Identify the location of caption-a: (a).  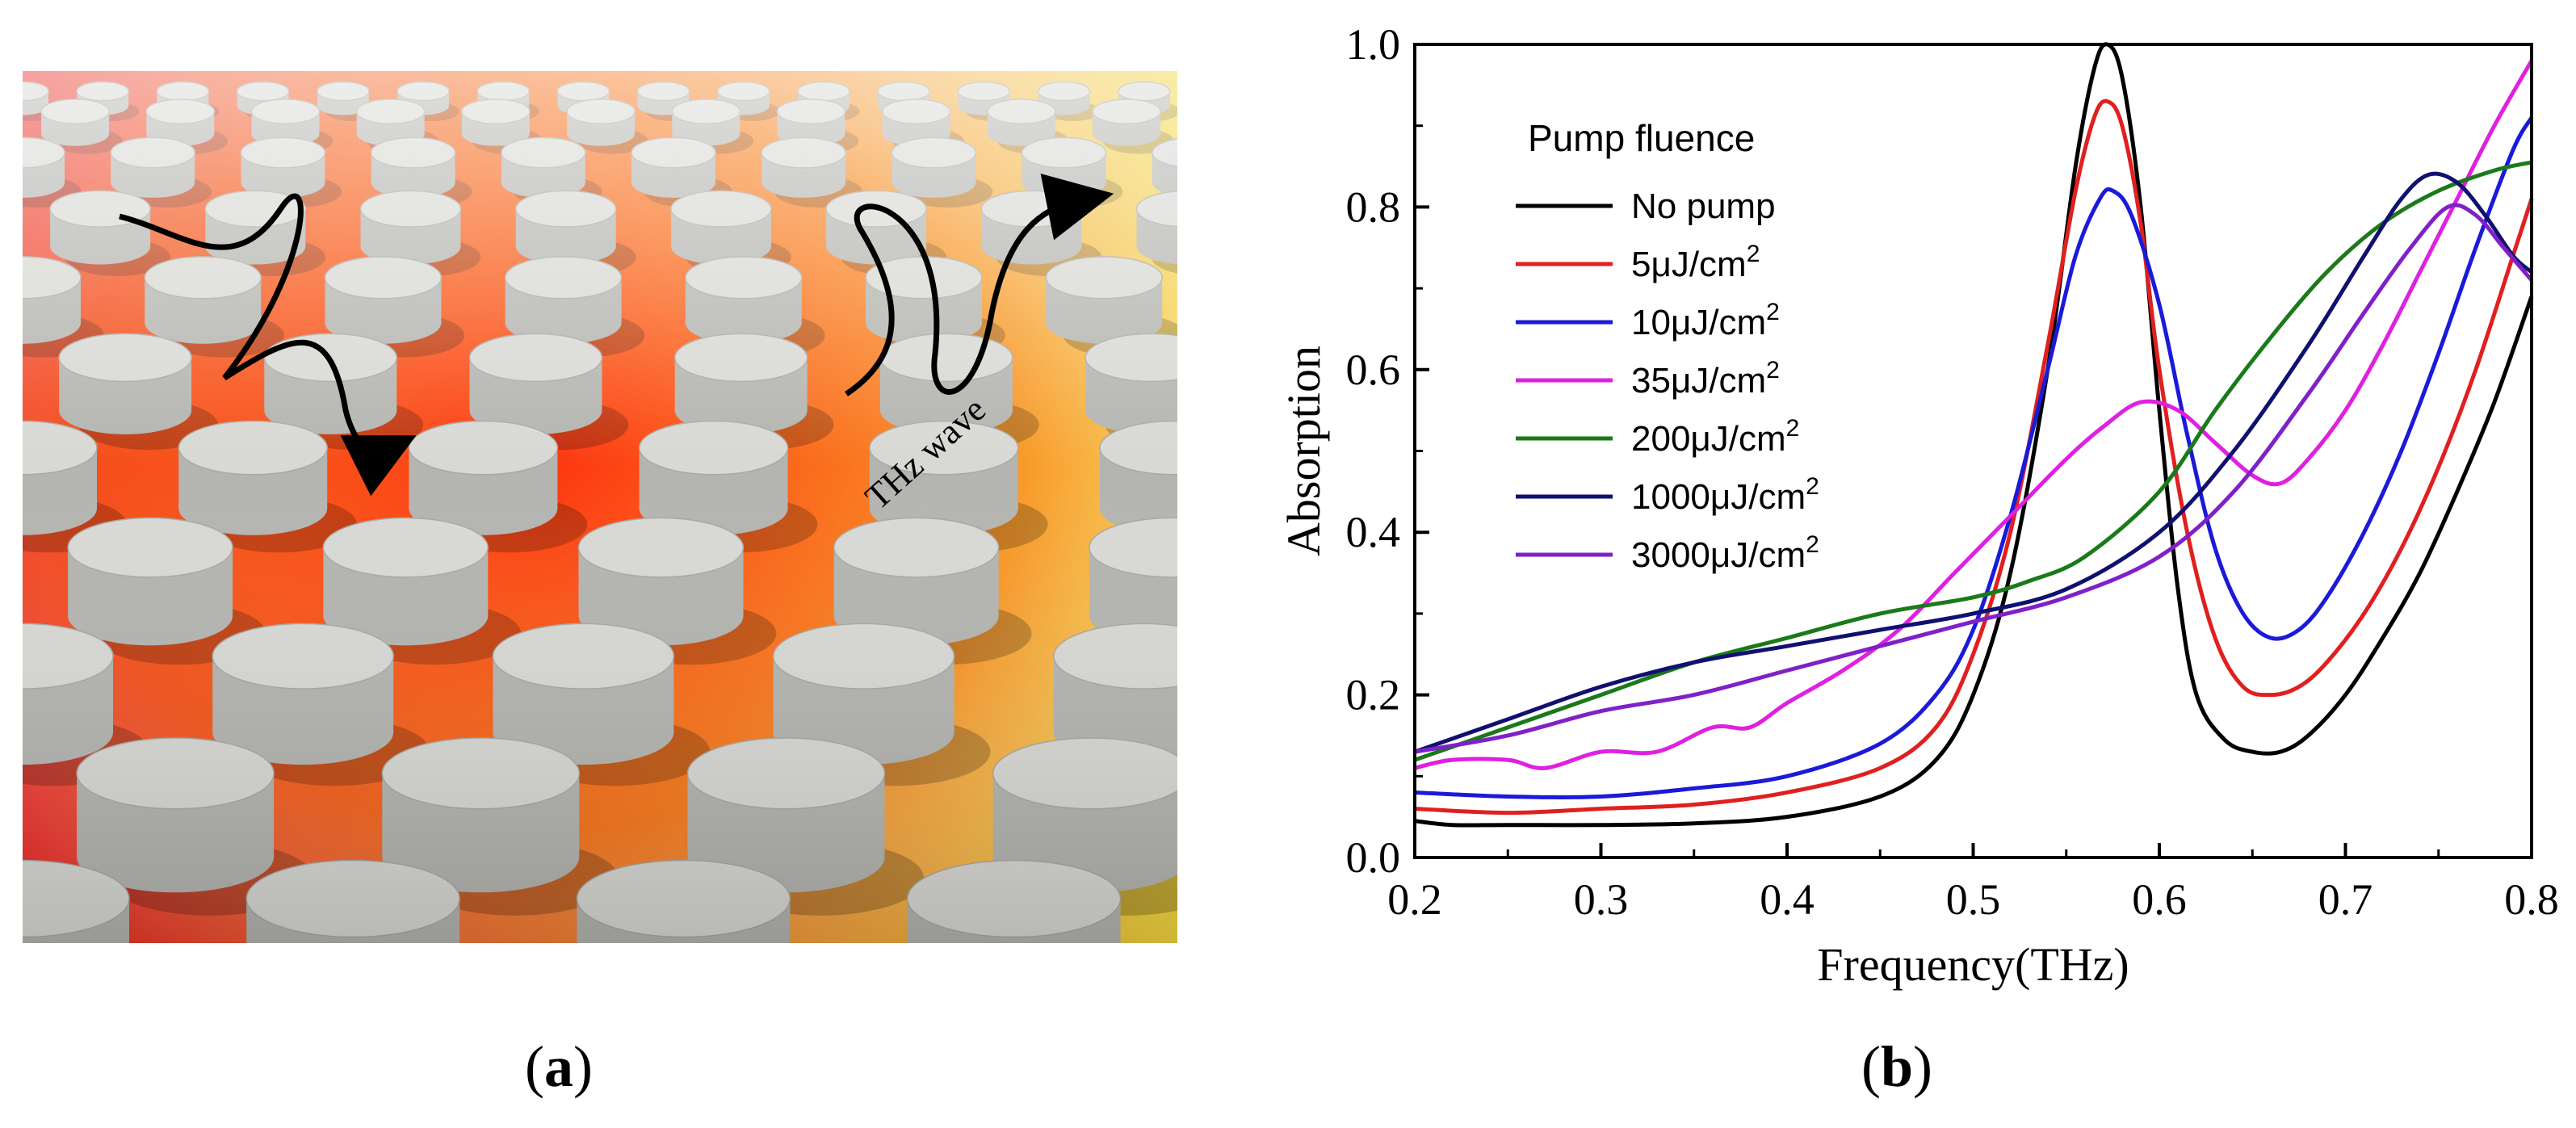
(559, 1066).